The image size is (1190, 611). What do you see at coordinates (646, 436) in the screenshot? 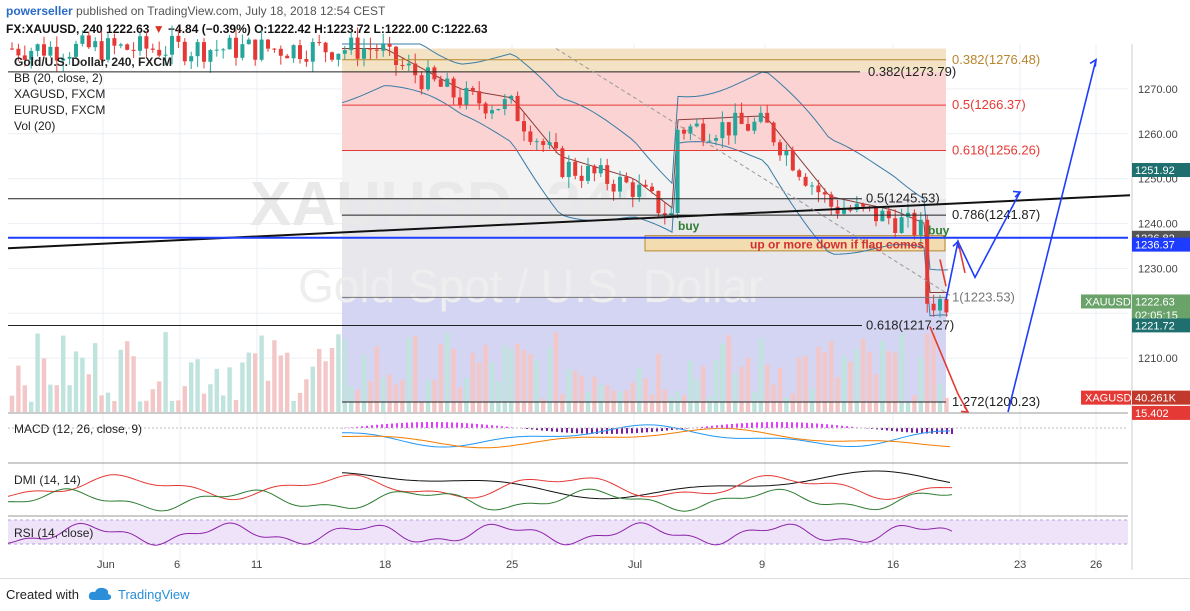
I see `macd-line` at bounding box center [646, 436].